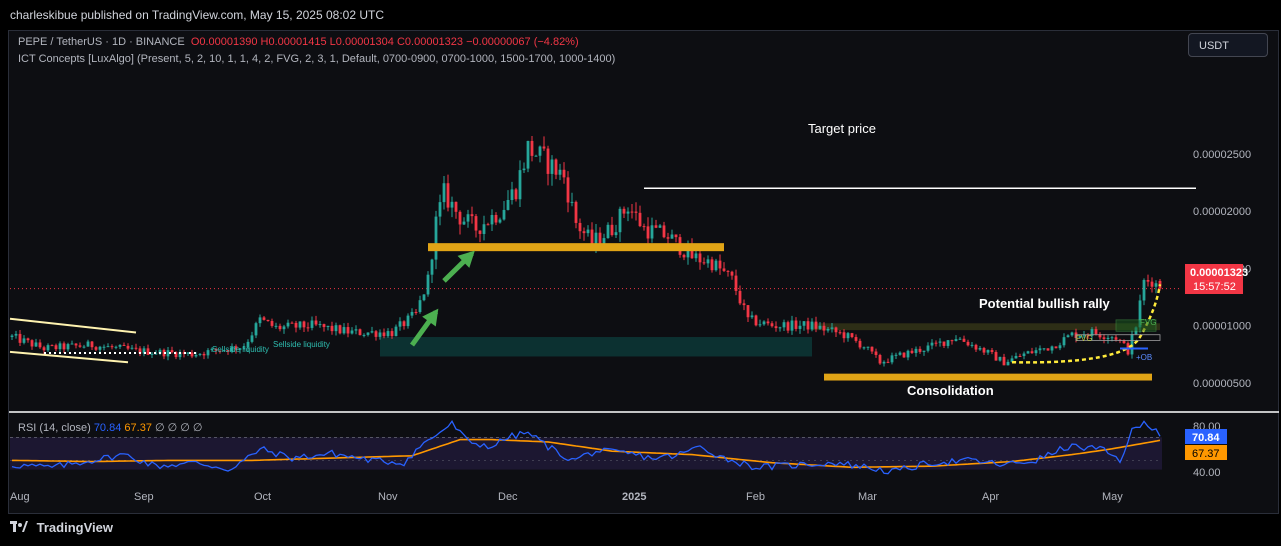  Describe the element at coordinates (293, 42) in the screenshot. I see `high-value: H0.00001415` at that location.